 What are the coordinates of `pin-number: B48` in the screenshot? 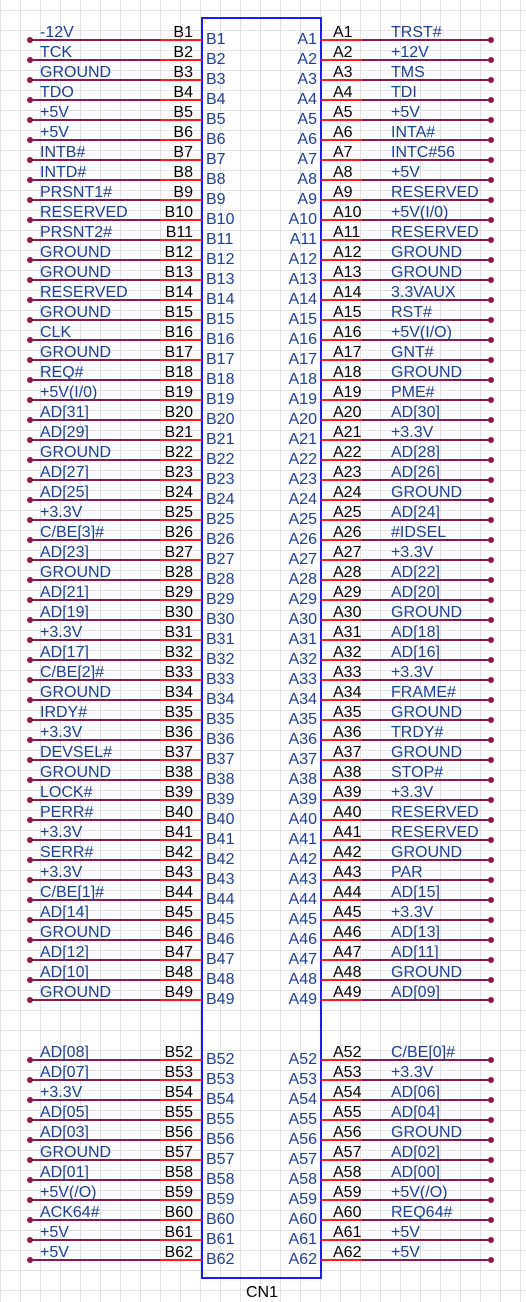 It's located at (179, 972).